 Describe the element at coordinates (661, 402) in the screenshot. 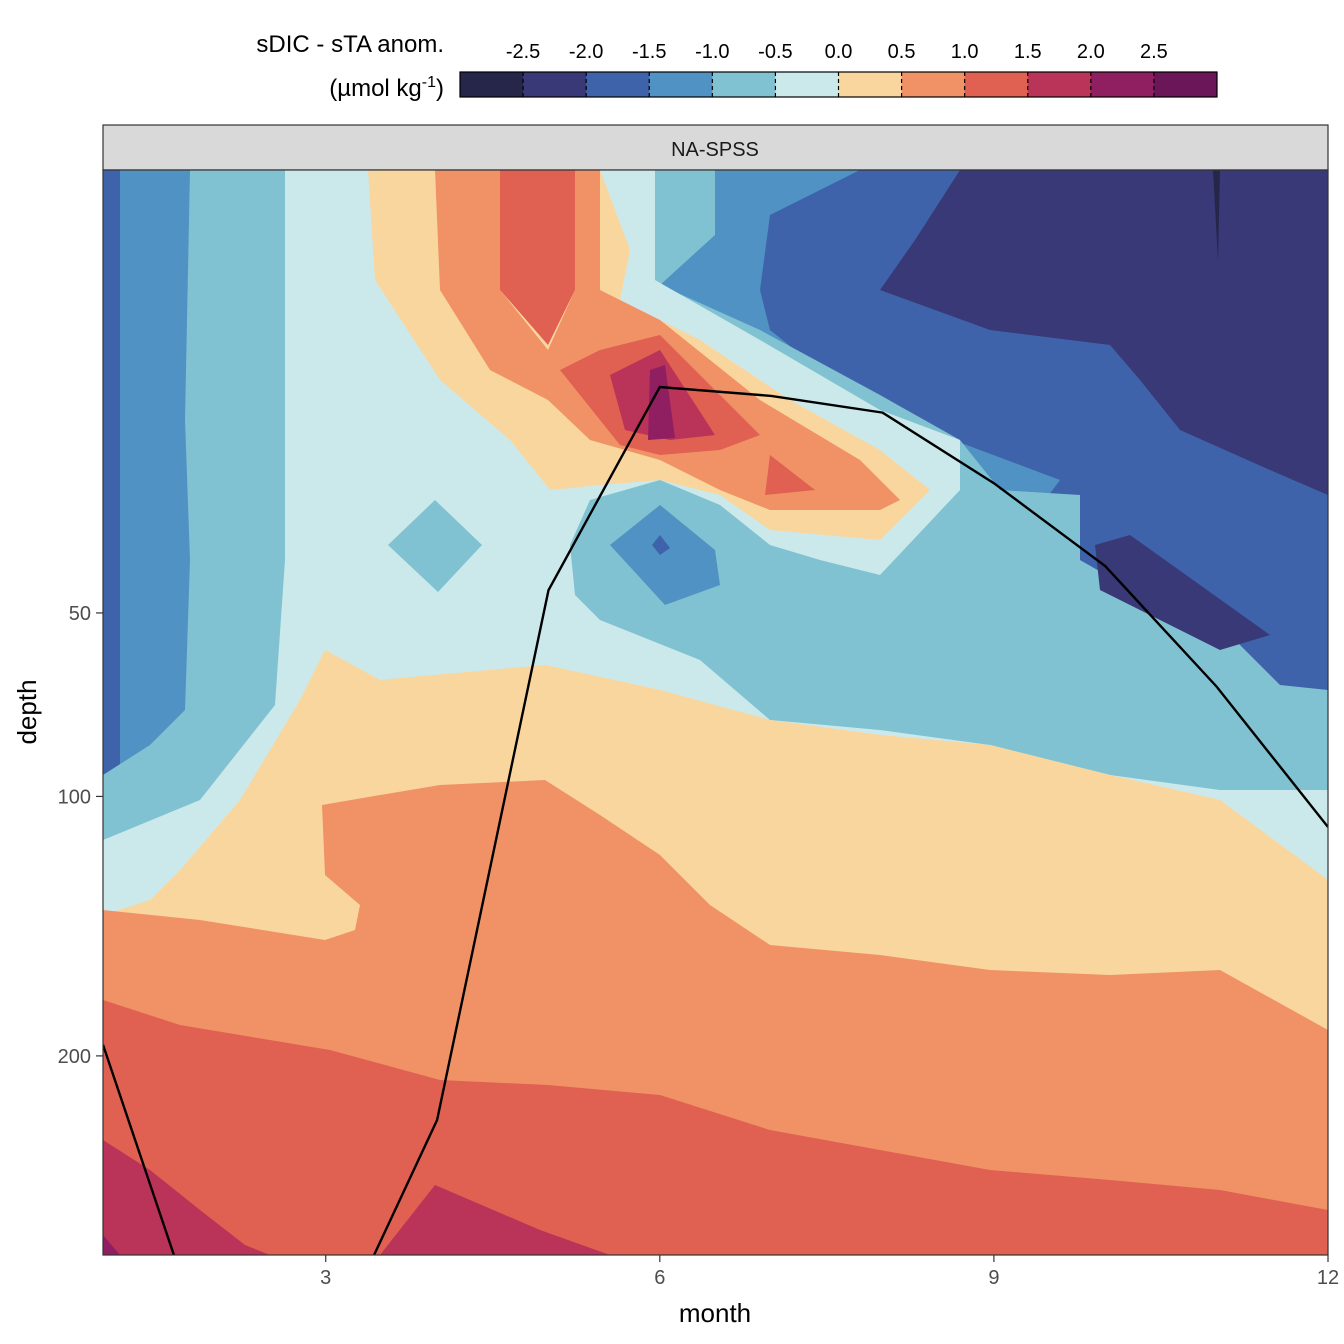

I see `contour-band-2.0` at that location.